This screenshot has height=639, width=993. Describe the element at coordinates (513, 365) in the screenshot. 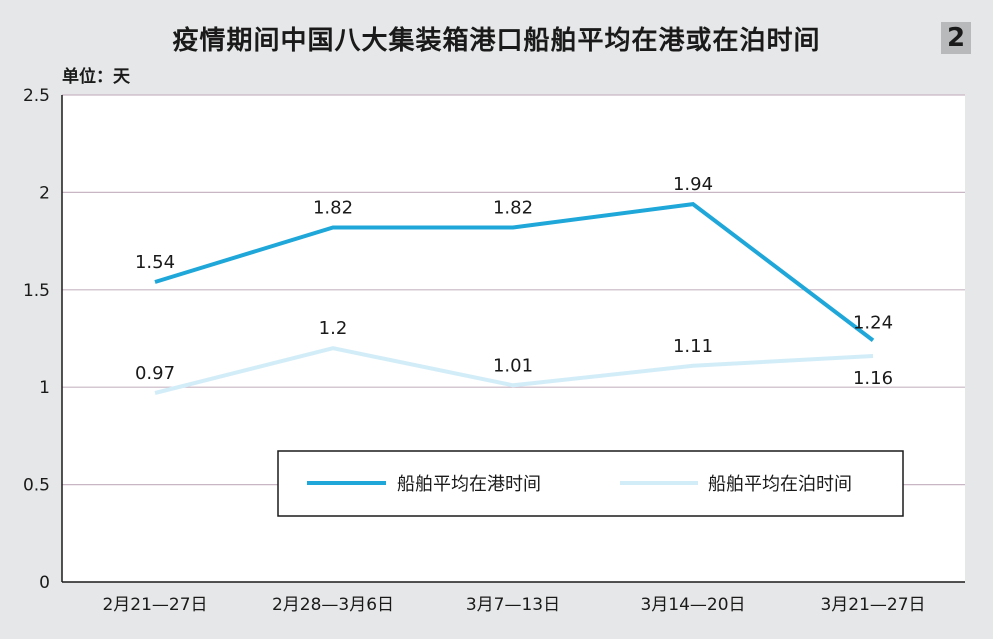

I see `data-label: 1.01` at that location.